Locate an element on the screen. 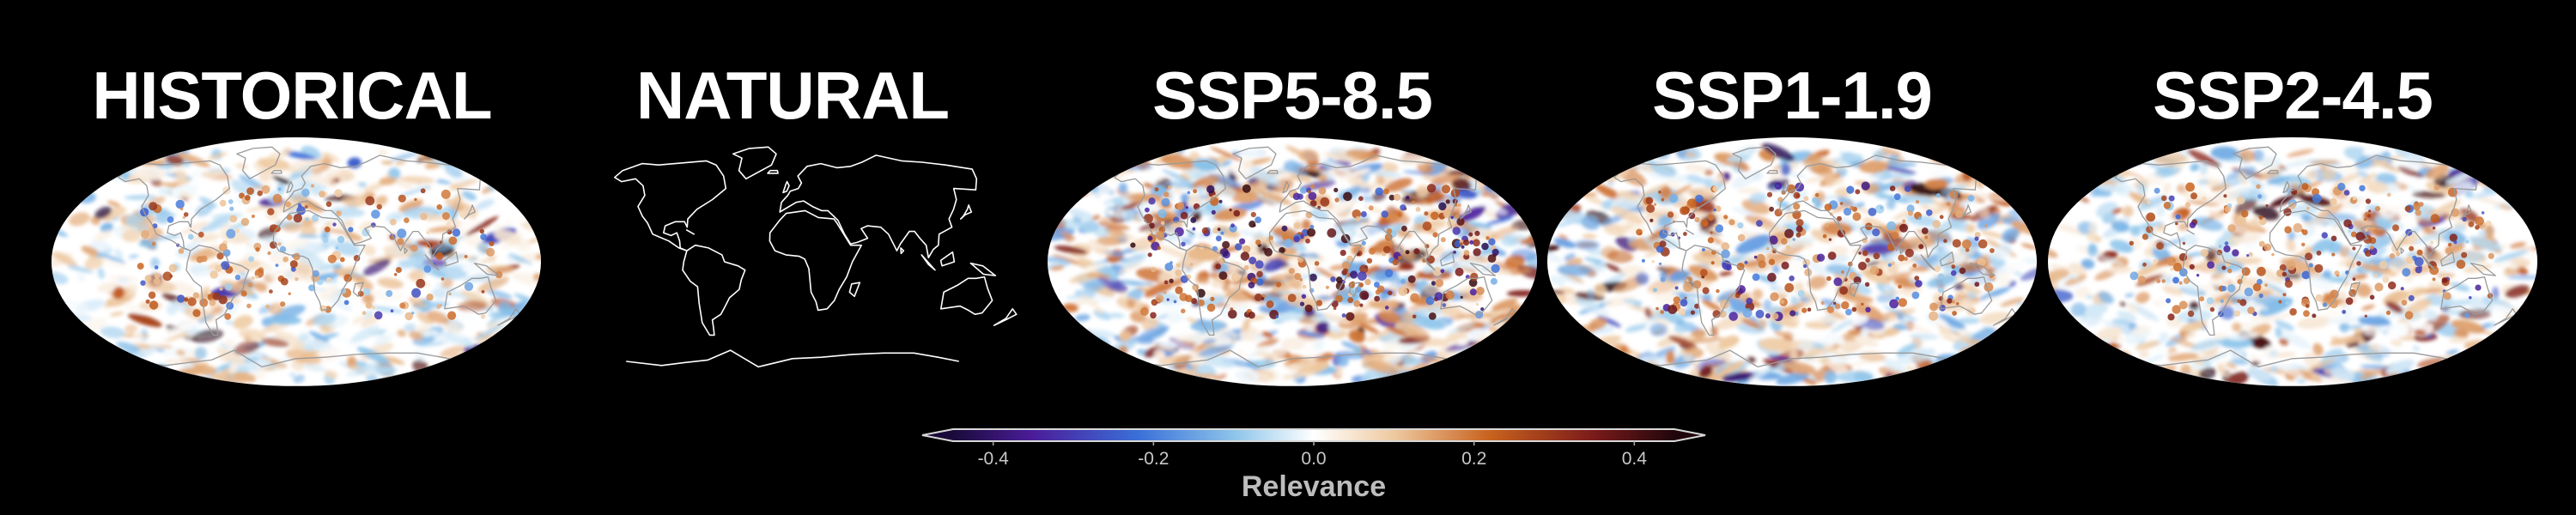 The image size is (2576, 515). colorbar-tick-label: 0.4 is located at coordinates (1635, 459).